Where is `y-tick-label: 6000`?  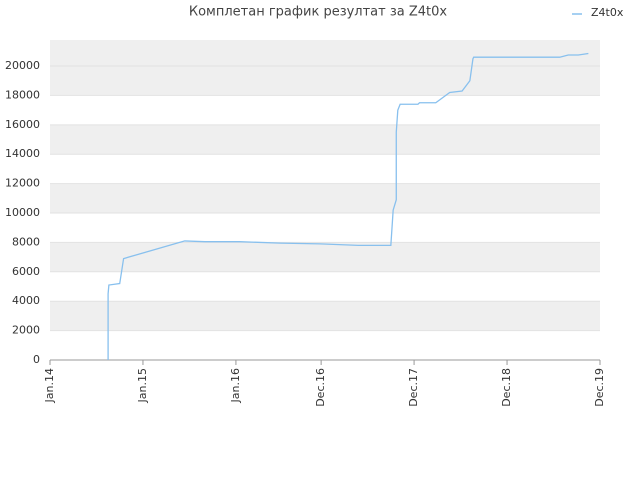
y-tick-label: 6000 is located at coordinates (26, 271).